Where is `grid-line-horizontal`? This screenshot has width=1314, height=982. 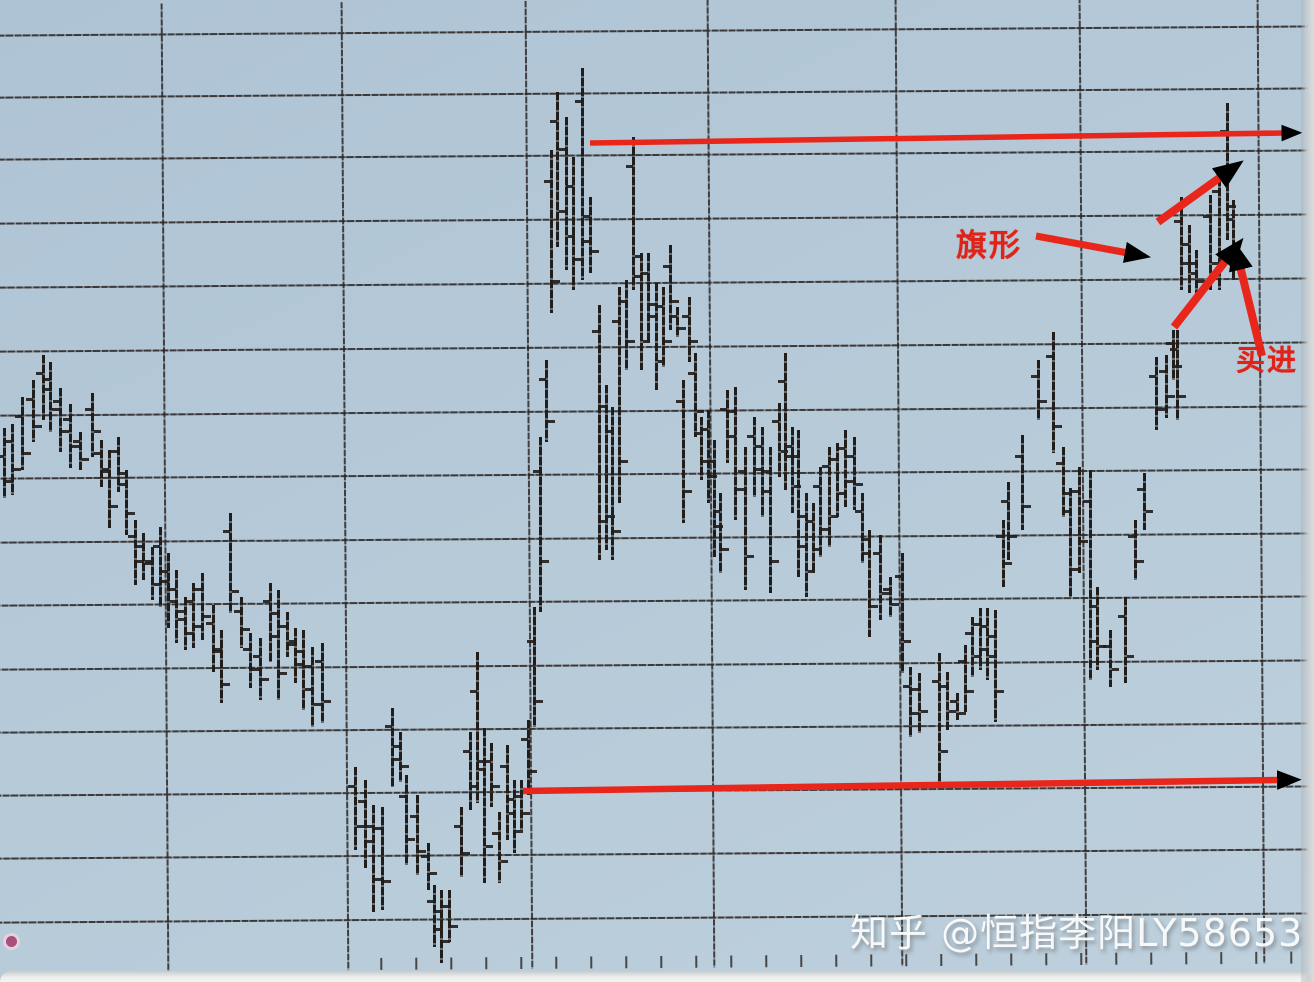 grid-line-horizontal is located at coordinates (657, 601).